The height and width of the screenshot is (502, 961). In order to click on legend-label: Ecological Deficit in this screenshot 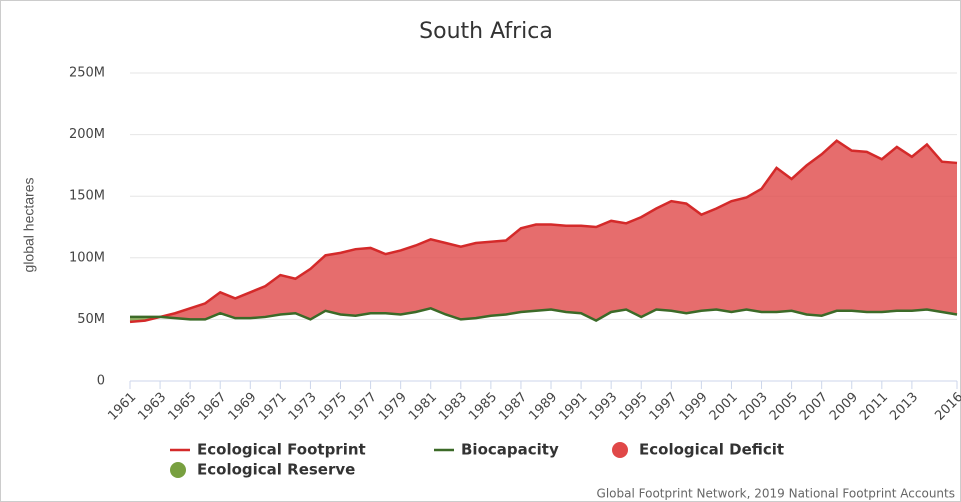, I will do `click(711, 450)`.